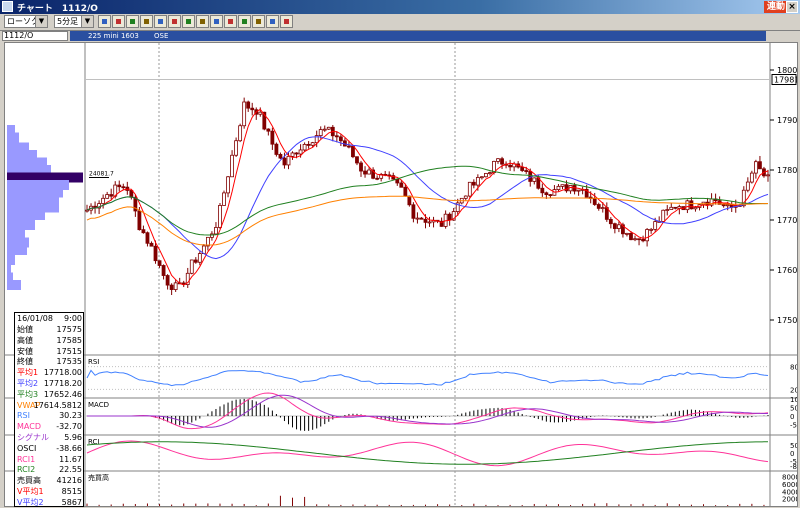 This screenshot has width=800, height=508. I want to click on info-value: 5.96, so click(73, 437).